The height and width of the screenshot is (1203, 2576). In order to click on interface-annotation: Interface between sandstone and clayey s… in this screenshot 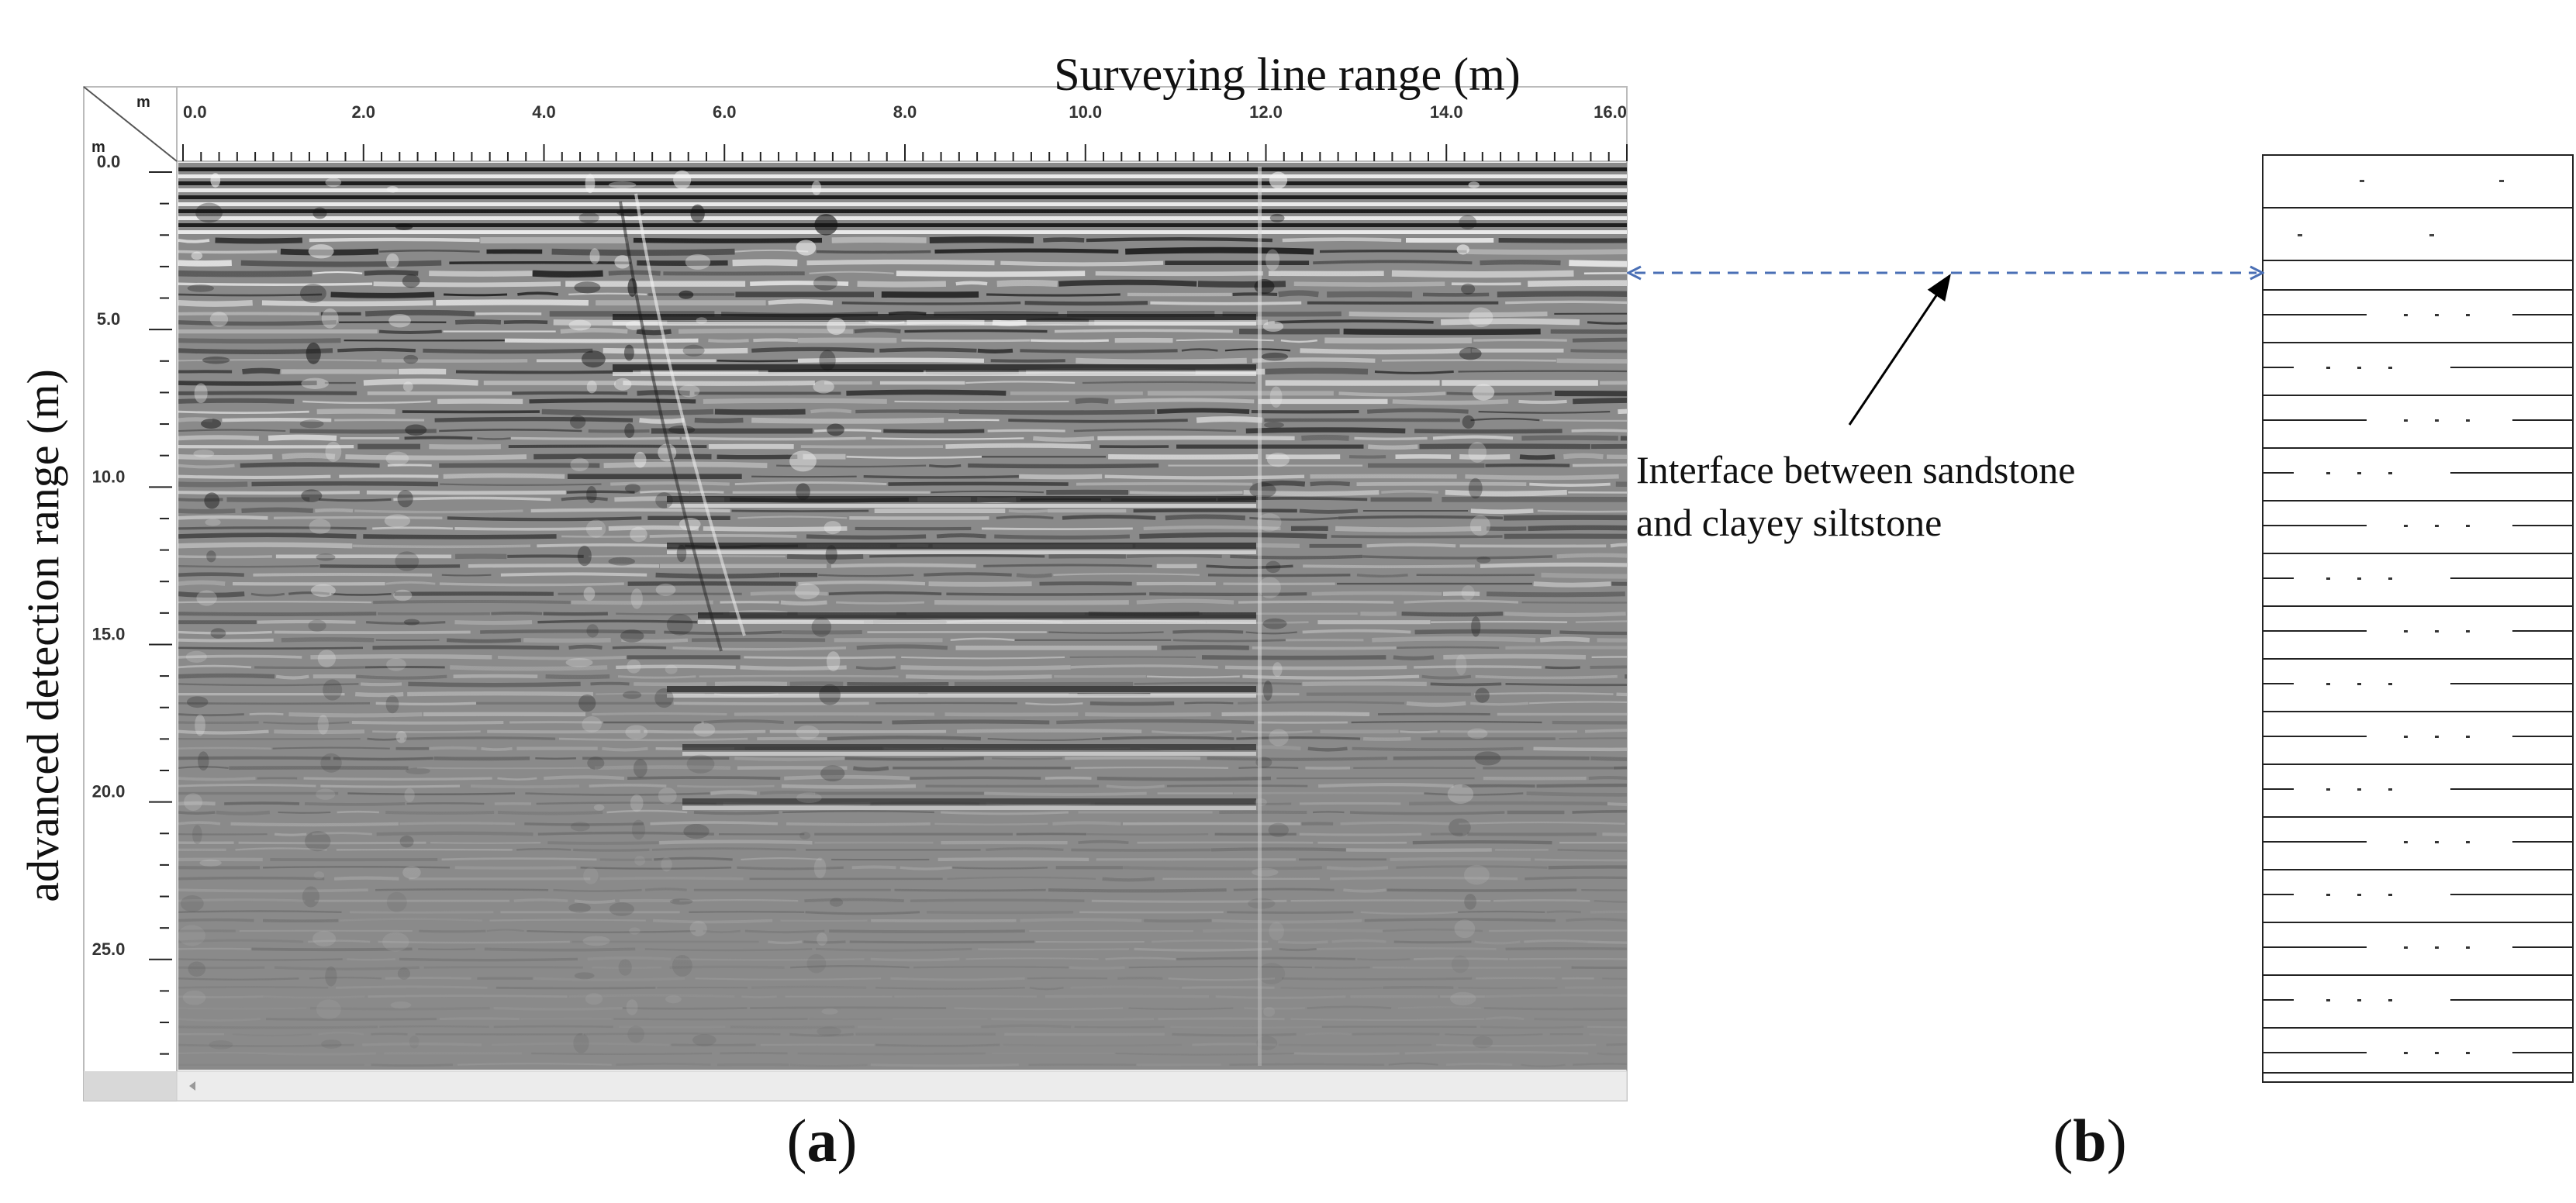, I will do `click(1856, 496)`.